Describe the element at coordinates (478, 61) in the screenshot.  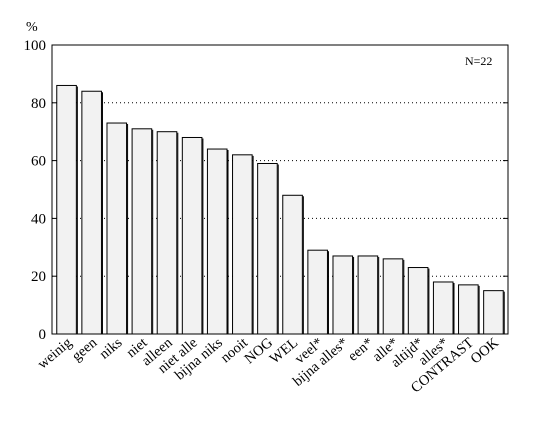
I see `sample-size-annotation: N=22` at that location.